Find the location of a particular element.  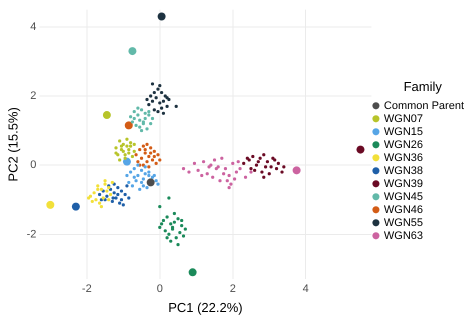

y-tick-label: 0 is located at coordinates (33, 165).